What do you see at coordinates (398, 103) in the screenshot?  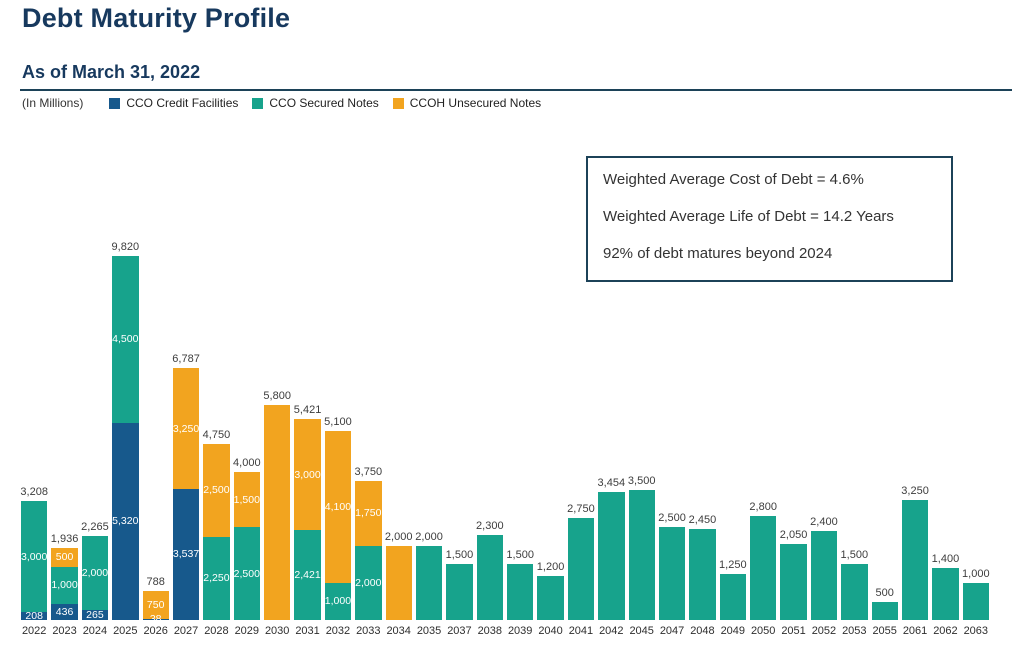 I see `unsecured-notes-swatch-icon` at bounding box center [398, 103].